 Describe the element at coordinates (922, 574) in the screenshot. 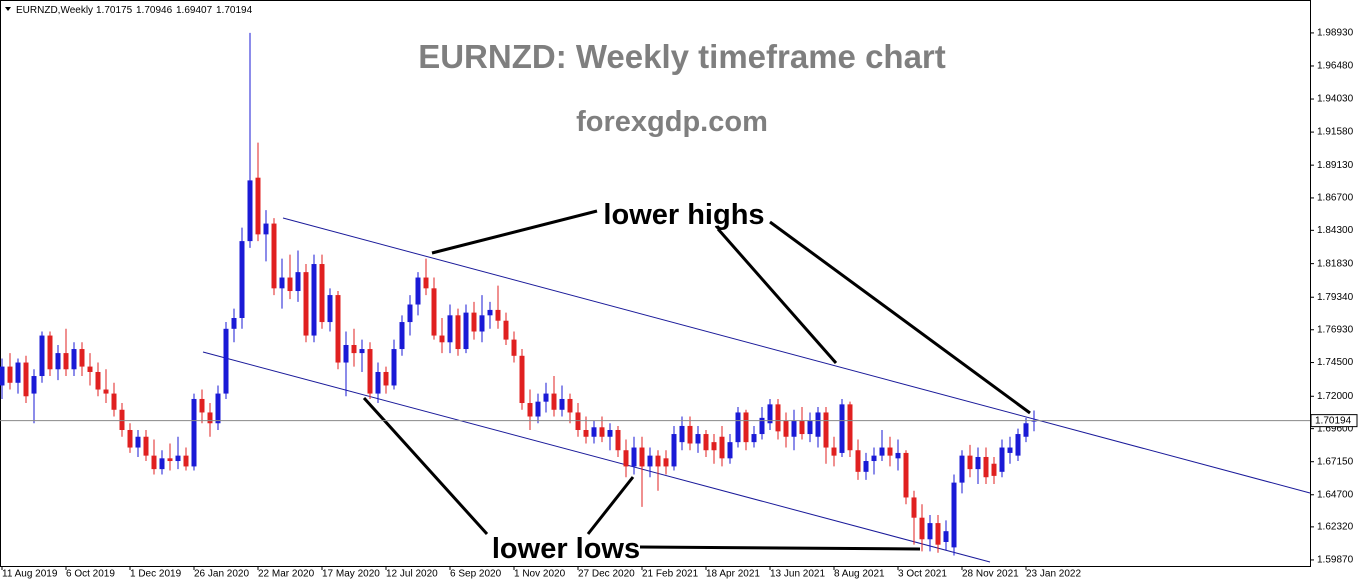

I see `x-tick-label: 3 Oct 2021` at that location.